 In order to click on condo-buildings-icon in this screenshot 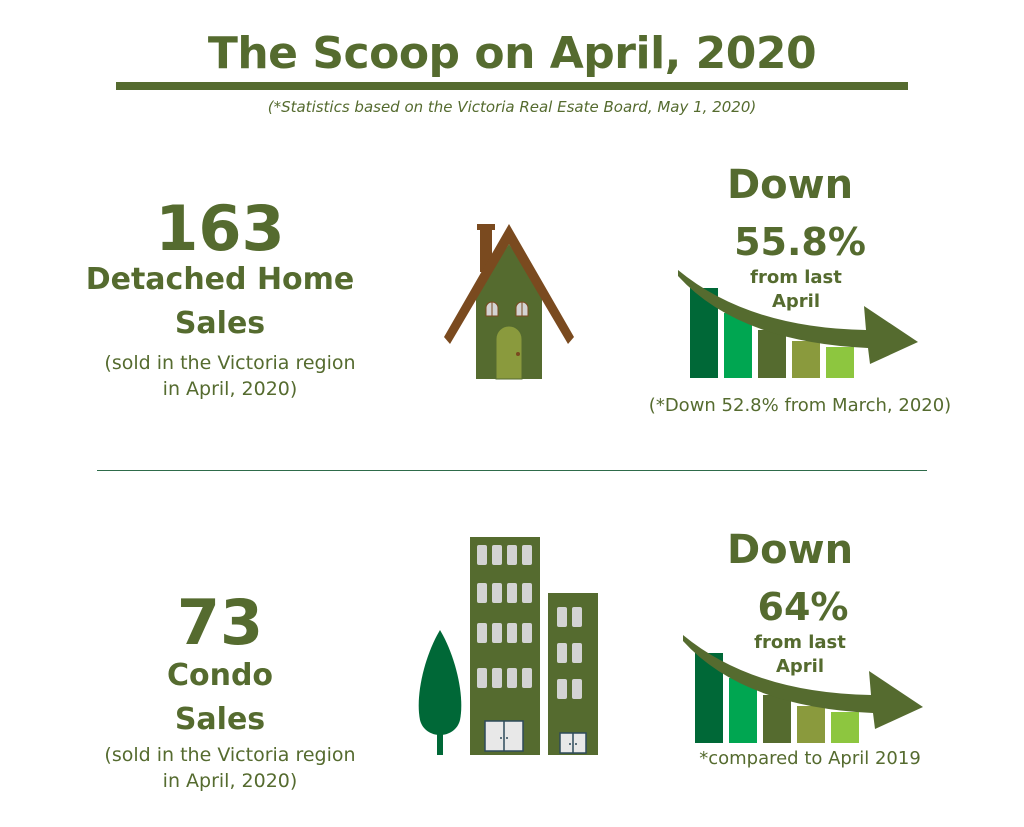, I will do `click(508, 646)`.